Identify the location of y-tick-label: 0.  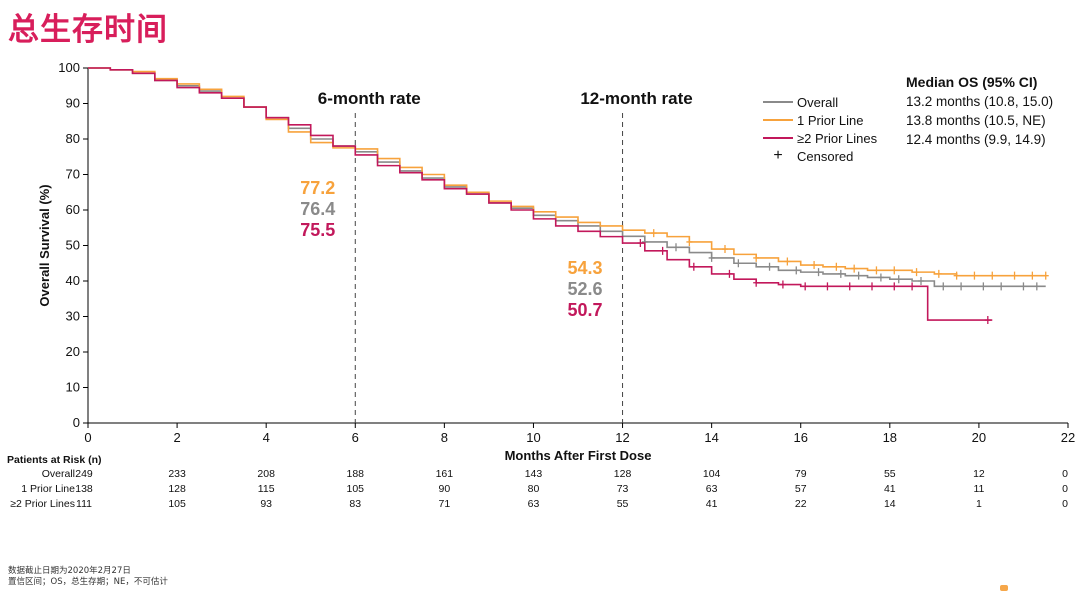
(76, 422).